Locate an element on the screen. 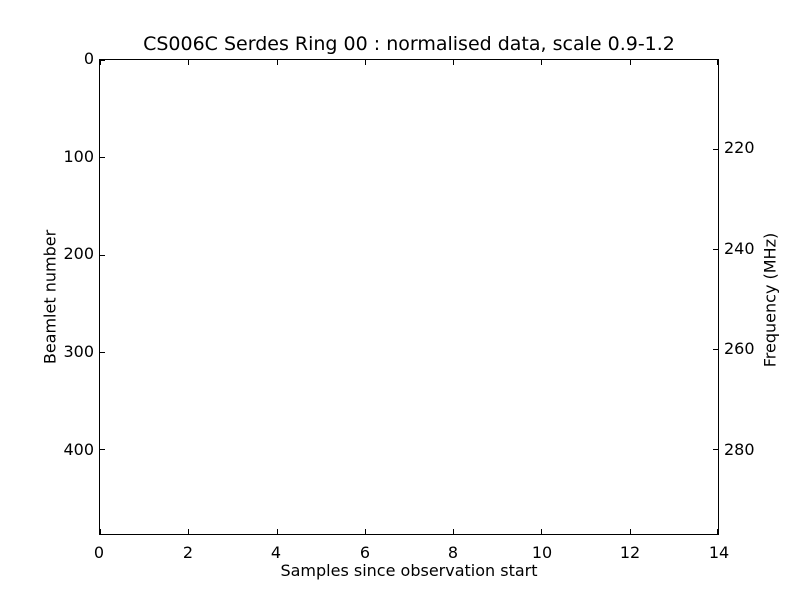  x-tick-label: 14 is located at coordinates (719, 552).